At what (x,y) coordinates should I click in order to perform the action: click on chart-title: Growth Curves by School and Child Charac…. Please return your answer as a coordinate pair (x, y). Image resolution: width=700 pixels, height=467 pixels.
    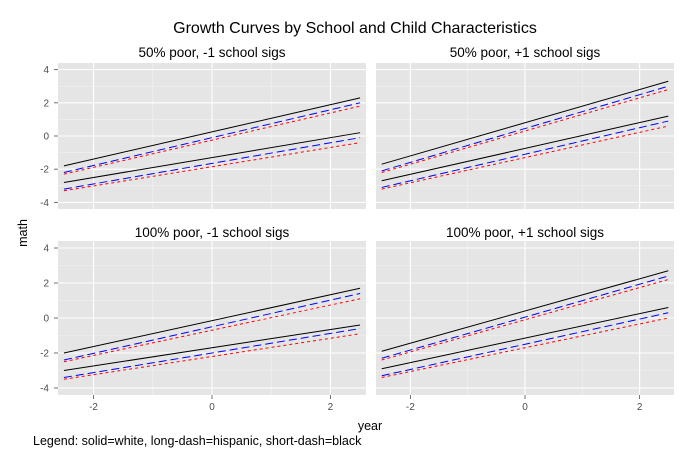
    Looking at the image, I should click on (355, 28).